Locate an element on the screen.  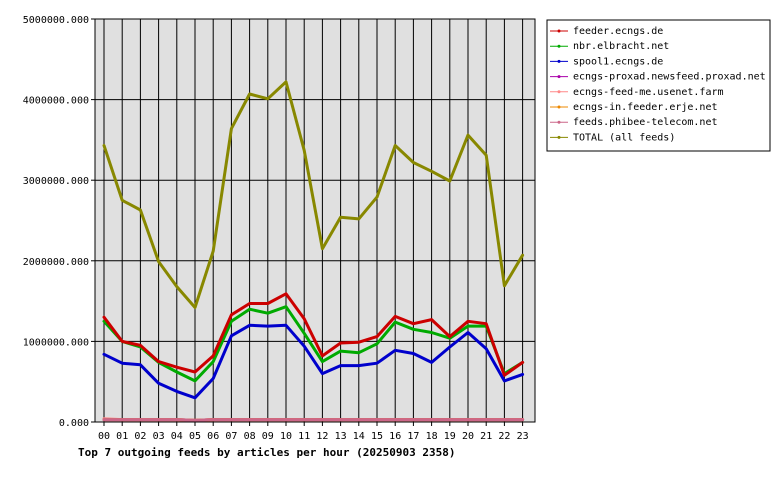
x-tick-label: 09 is located at coordinates (268, 436).